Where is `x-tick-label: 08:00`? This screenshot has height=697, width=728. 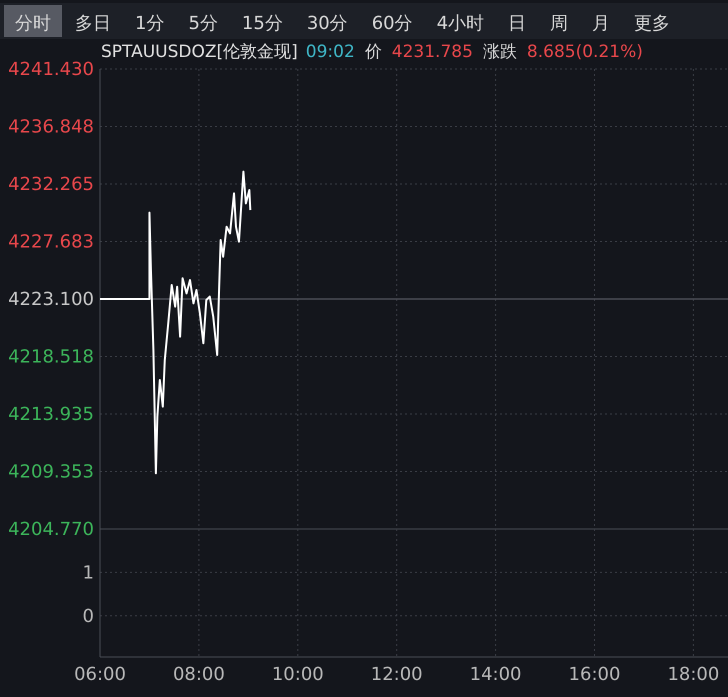 x-tick-label: 08:00 is located at coordinates (198, 674).